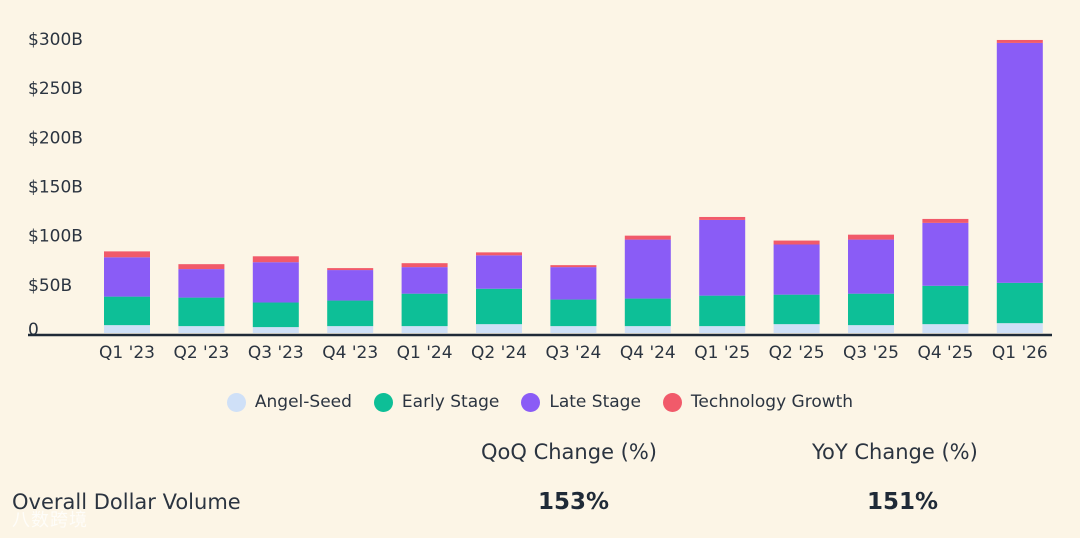 The height and width of the screenshot is (538, 1080). What do you see at coordinates (50, 286) in the screenshot?
I see `y-tick-label: $50B` at bounding box center [50, 286].